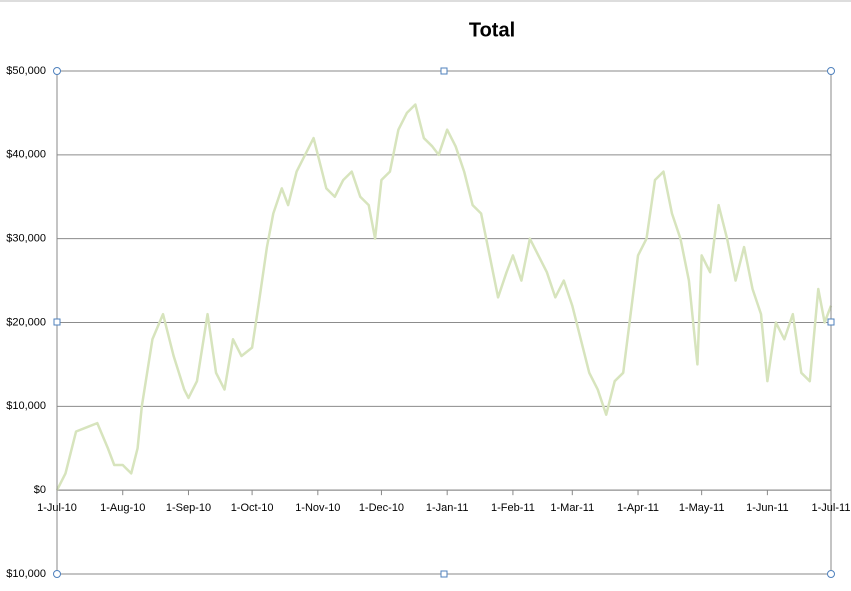  I want to click on x-tick-label: 1-Jun-11, so click(767, 508).